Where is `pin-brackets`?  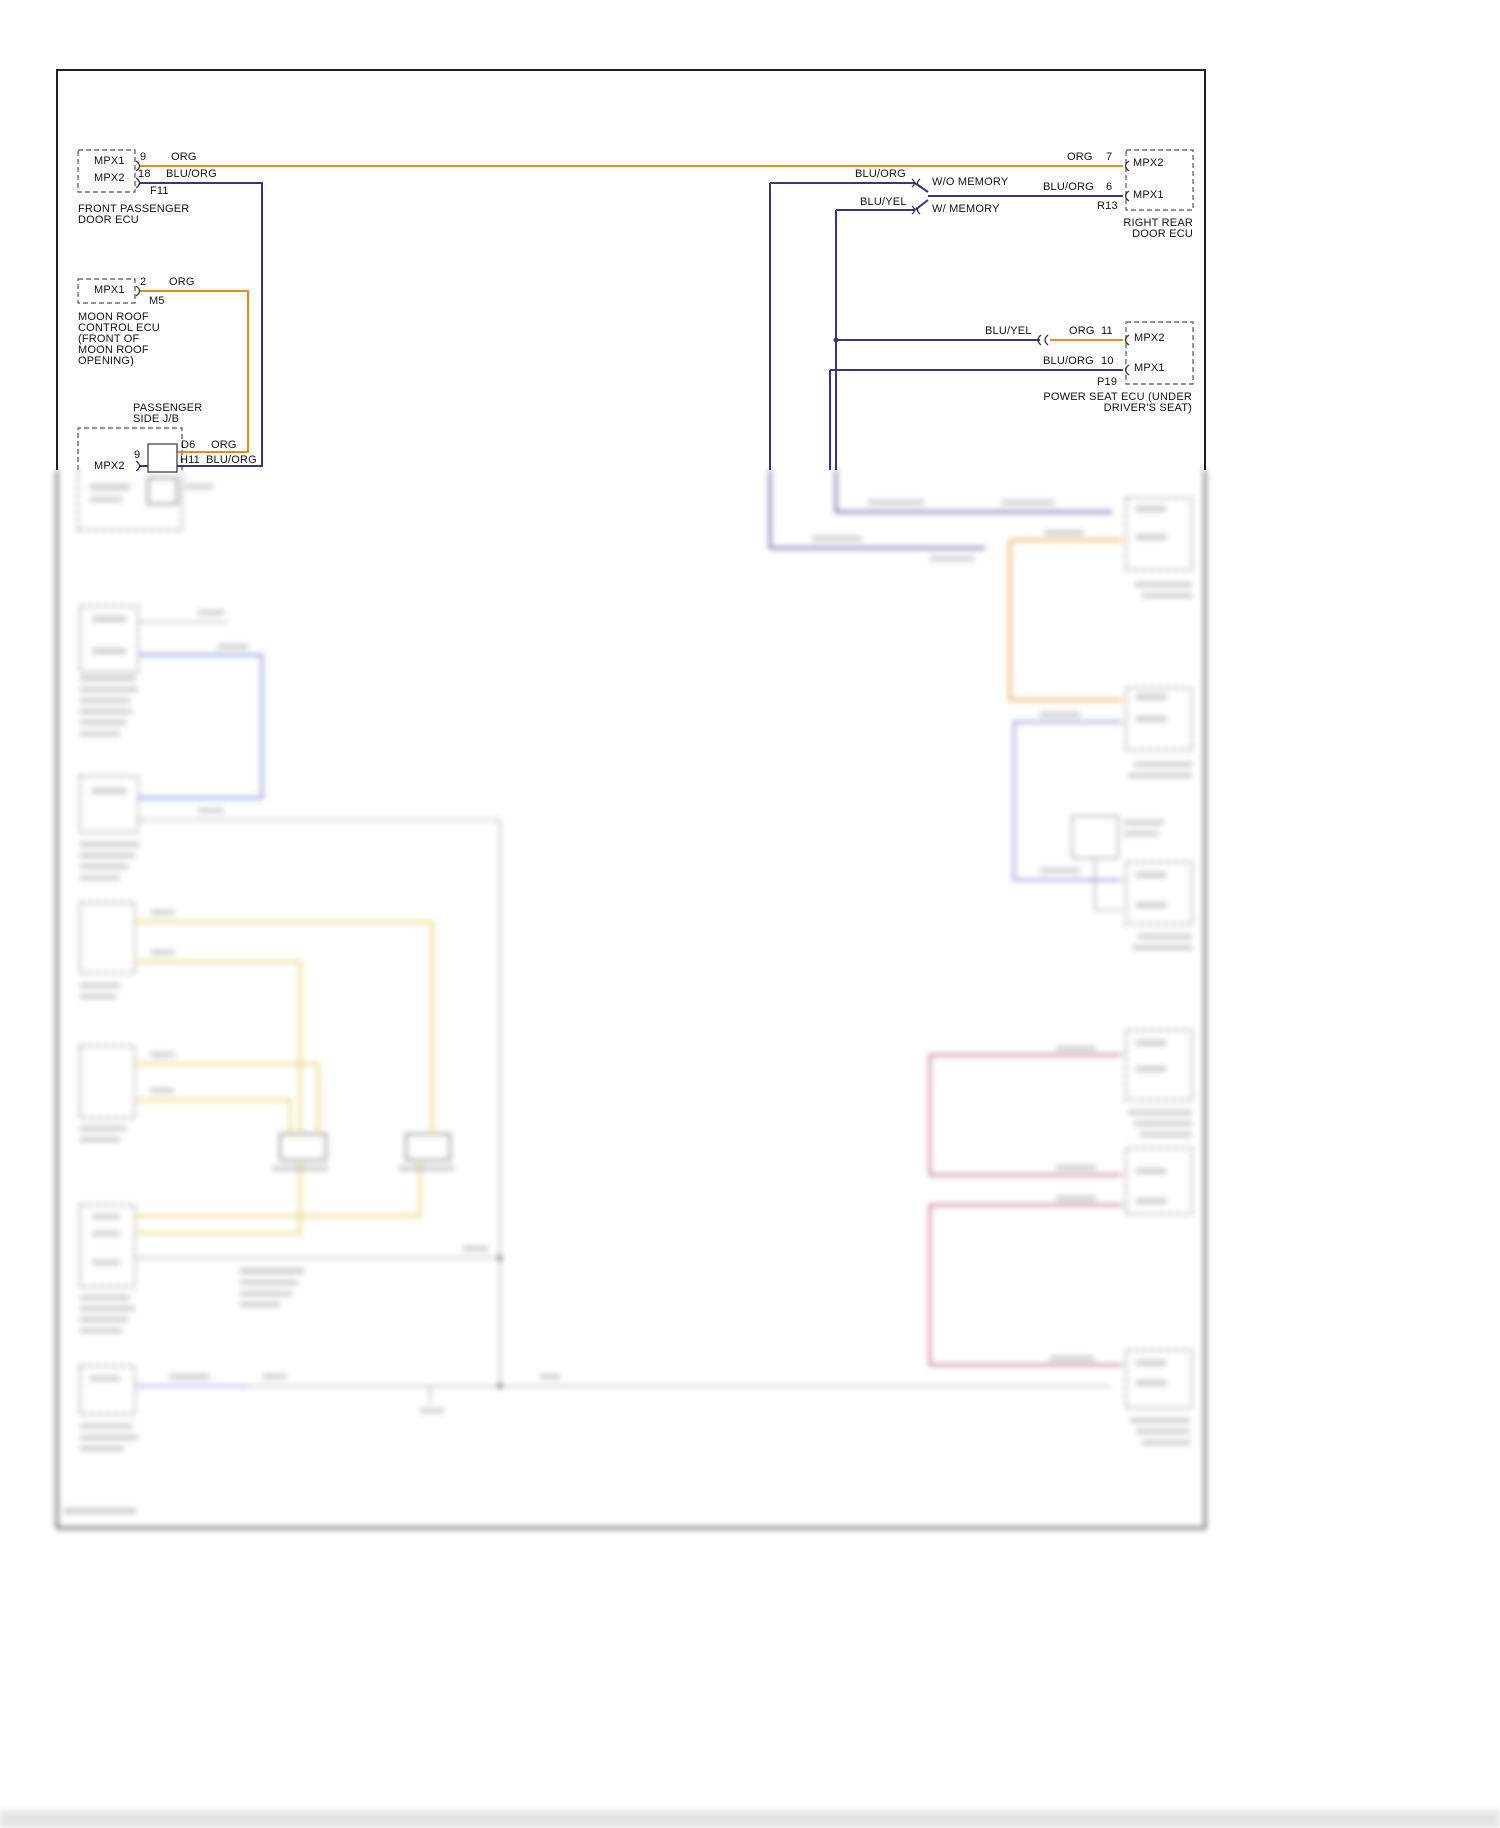 pin-brackets is located at coordinates (632, 316).